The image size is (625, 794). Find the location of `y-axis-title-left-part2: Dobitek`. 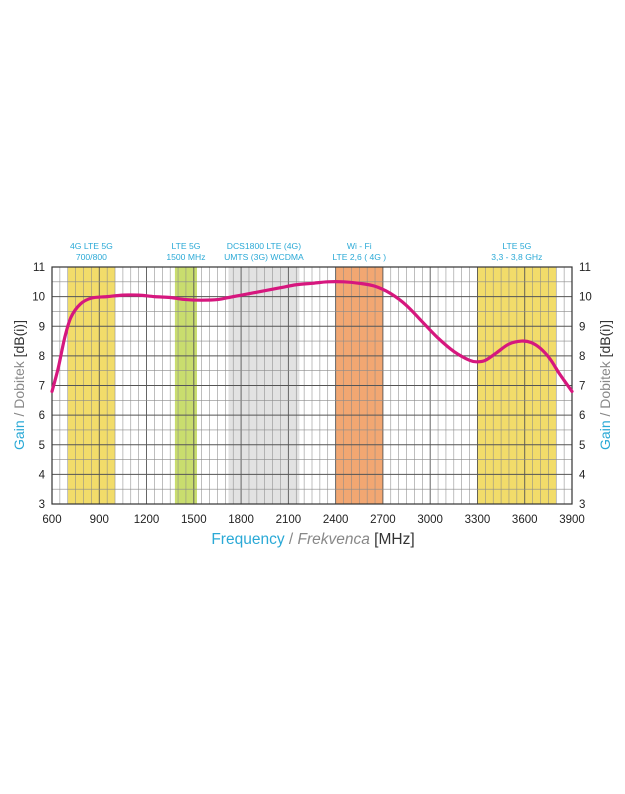

y-axis-title-left-part2: Dobitek is located at coordinates (19, 384).